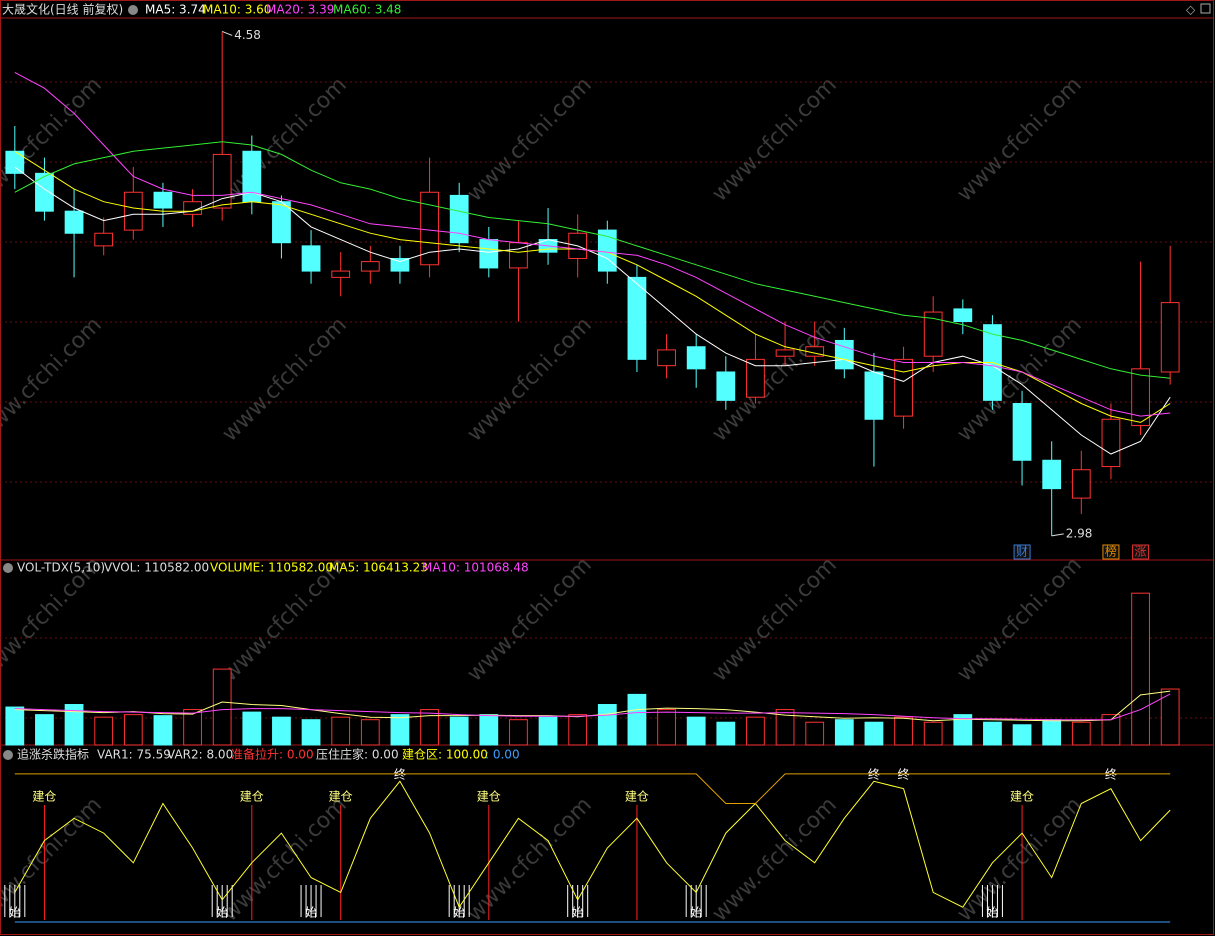 The image size is (1215, 936). What do you see at coordinates (62, 9) in the screenshot?
I see `chart-title: 大晟文化(日线 前复权)` at bounding box center [62, 9].